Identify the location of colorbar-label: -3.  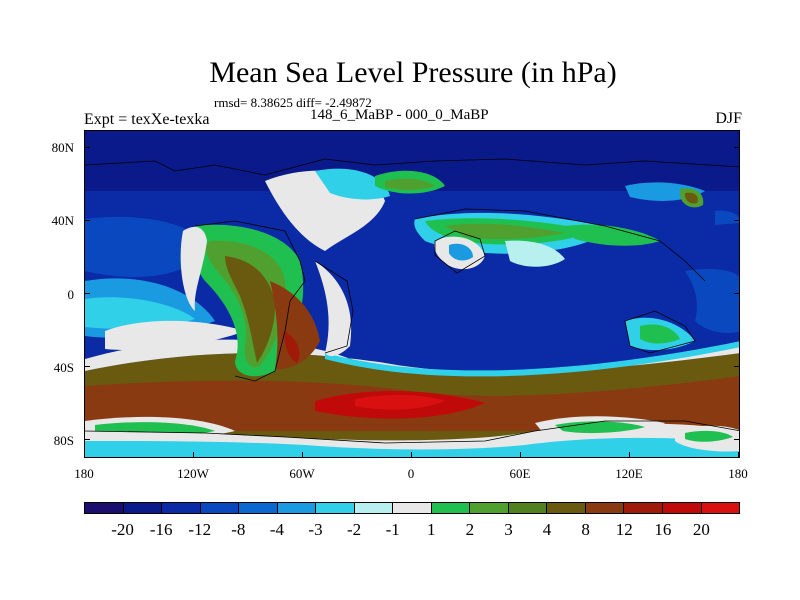
(315, 529).